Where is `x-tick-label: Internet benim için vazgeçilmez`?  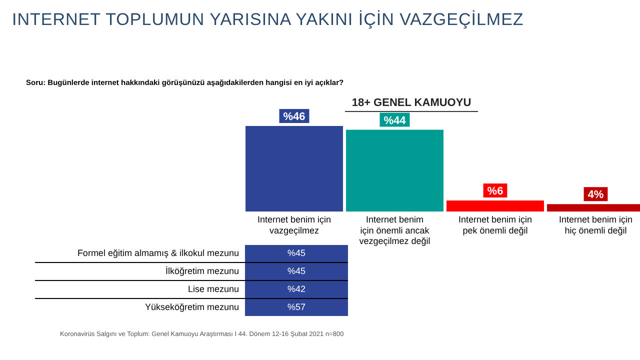 x-tick-label: Internet benim için vazgeçilmez is located at coordinates (294, 225).